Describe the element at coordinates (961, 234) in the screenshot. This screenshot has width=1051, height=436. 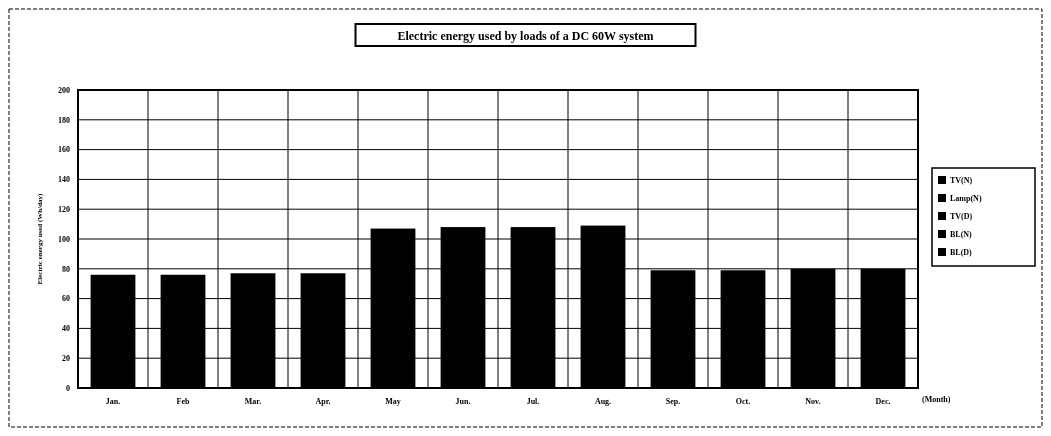
I see `text: BL(N)` at that location.